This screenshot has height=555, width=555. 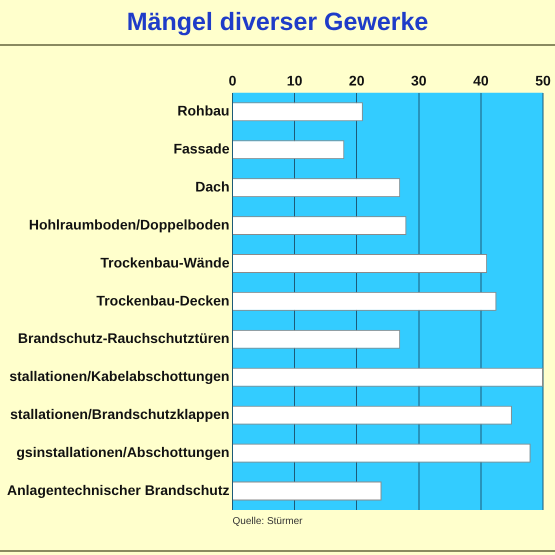 What do you see at coordinates (120, 414) in the screenshot?
I see `y-tick-label: stallationen/Brandschutzklappen` at bounding box center [120, 414].